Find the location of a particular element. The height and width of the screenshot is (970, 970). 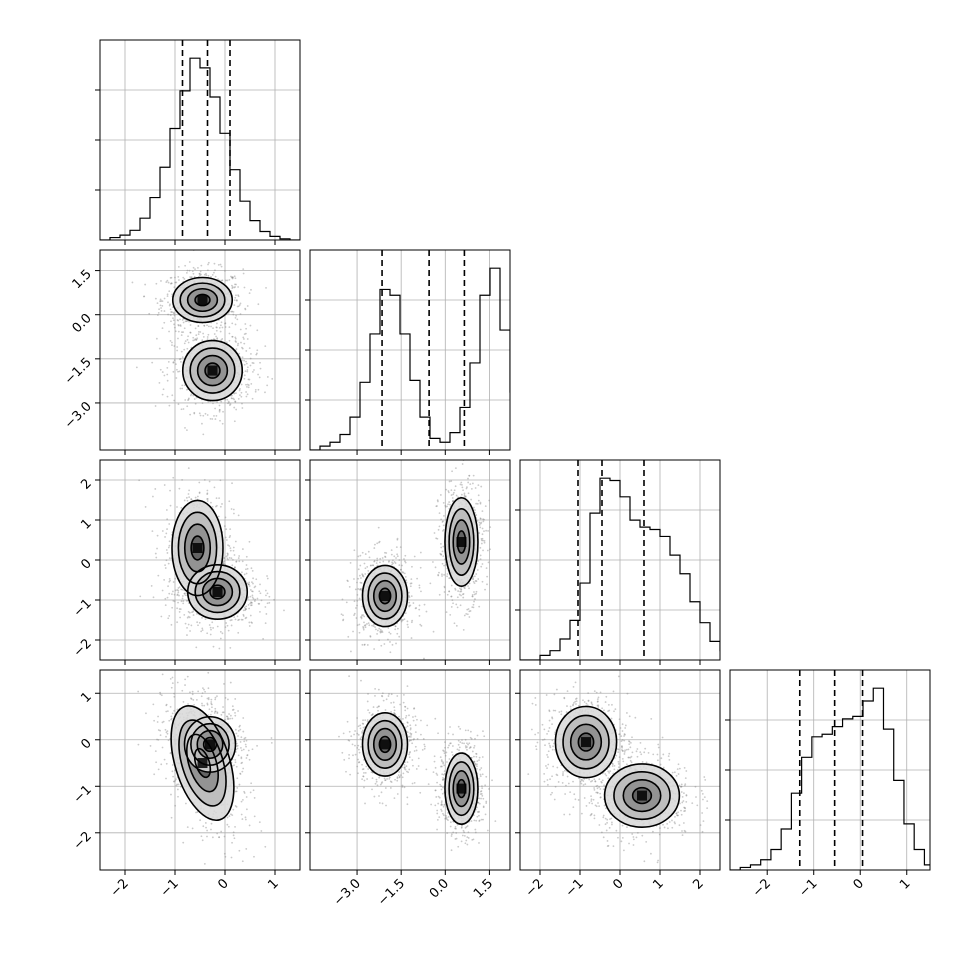

x-tick-label: 1 is located at coordinates (905, 884).